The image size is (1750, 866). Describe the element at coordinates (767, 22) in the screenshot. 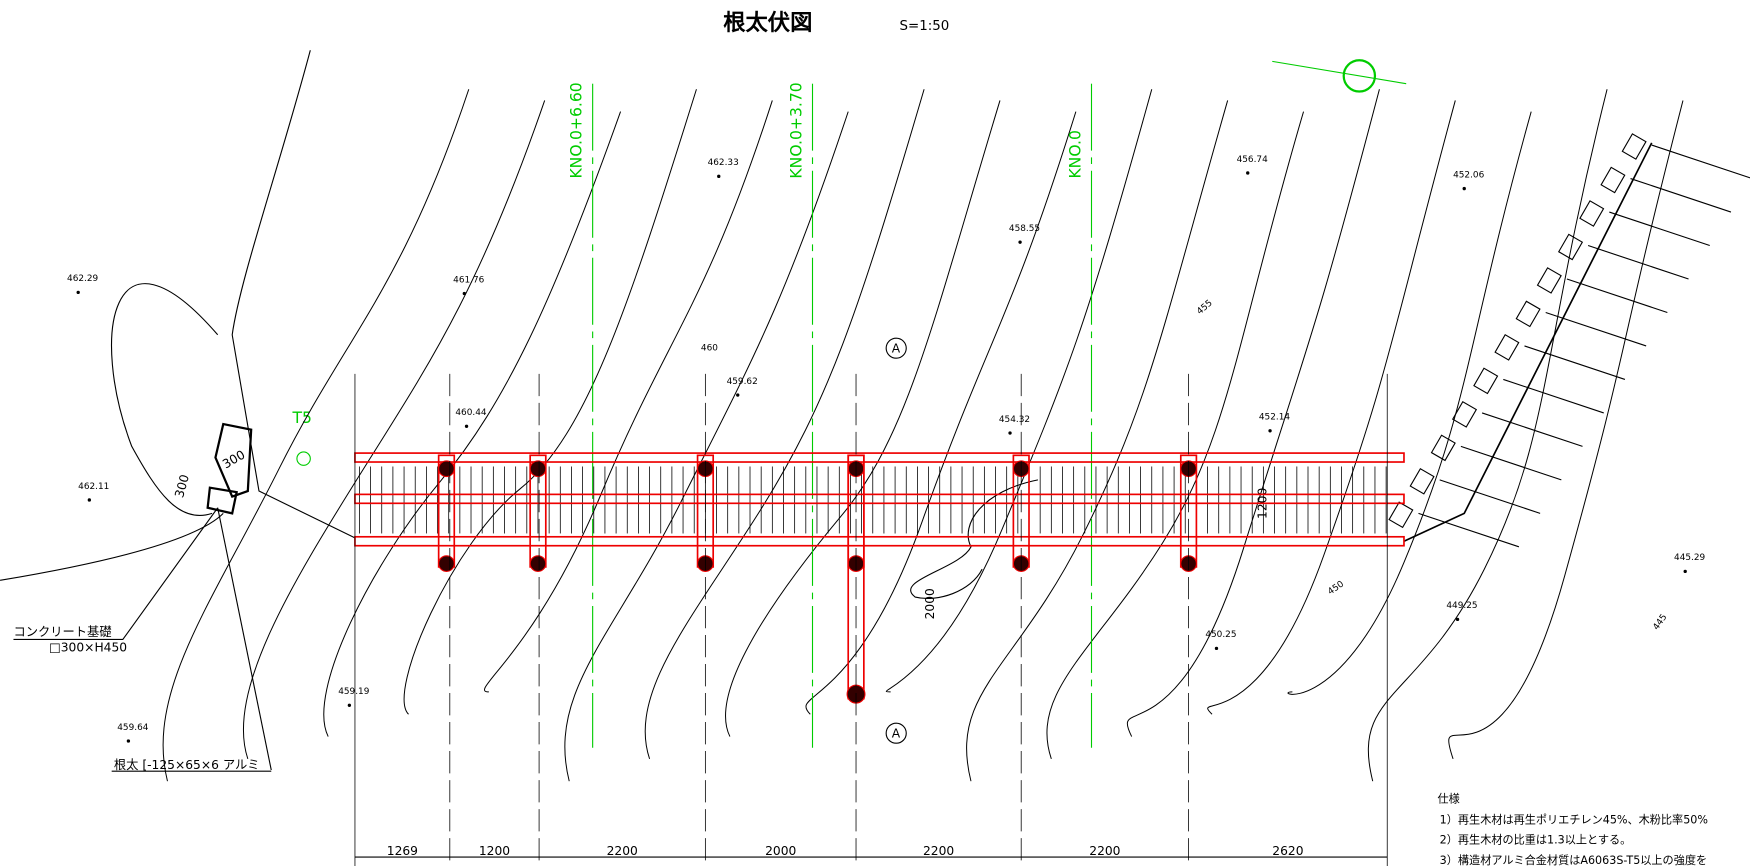

I see `title: 根太伏図` at that location.